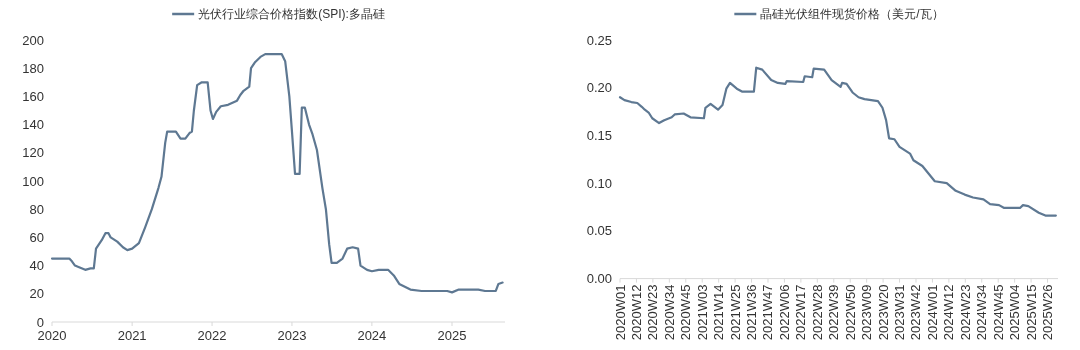  What do you see at coordinates (1048, 312) in the screenshot?
I see `x-tick-label: 2025W26` at bounding box center [1048, 312].